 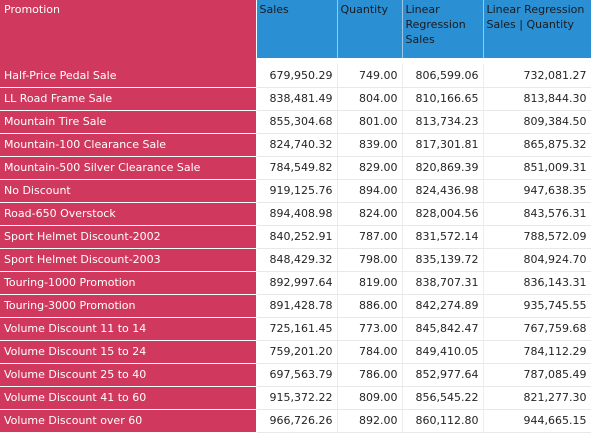 I want to click on cell-linear-regression-sales-quantity: 787,085.49, so click(x=537, y=375).